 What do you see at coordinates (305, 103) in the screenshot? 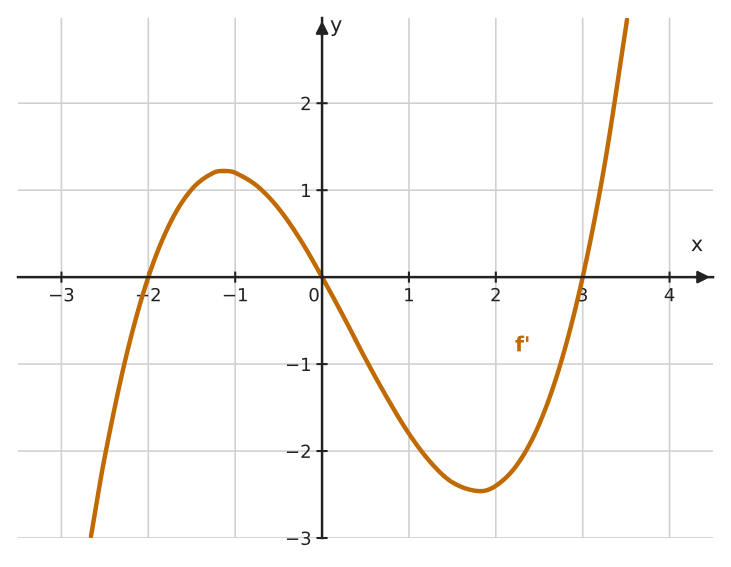
I see `y-tick-label: 2` at bounding box center [305, 103].